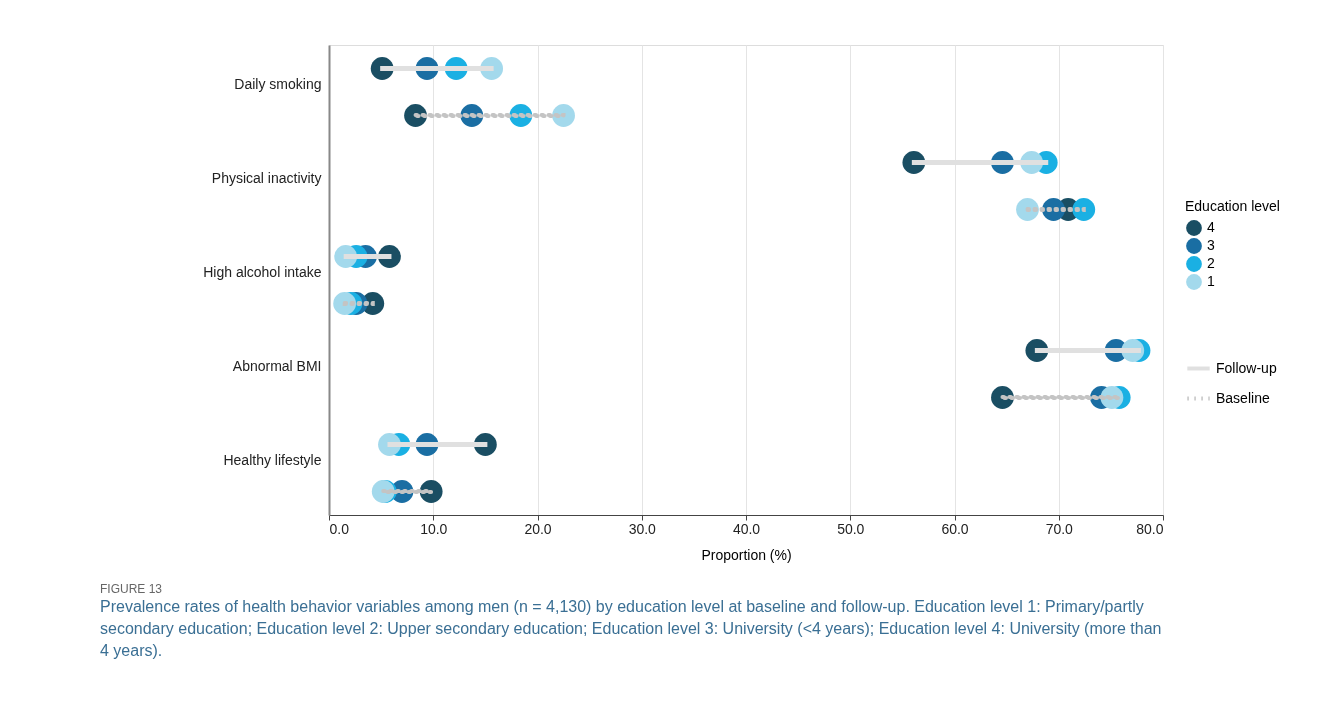  I want to click on legend-label: 4, so click(1211, 227).